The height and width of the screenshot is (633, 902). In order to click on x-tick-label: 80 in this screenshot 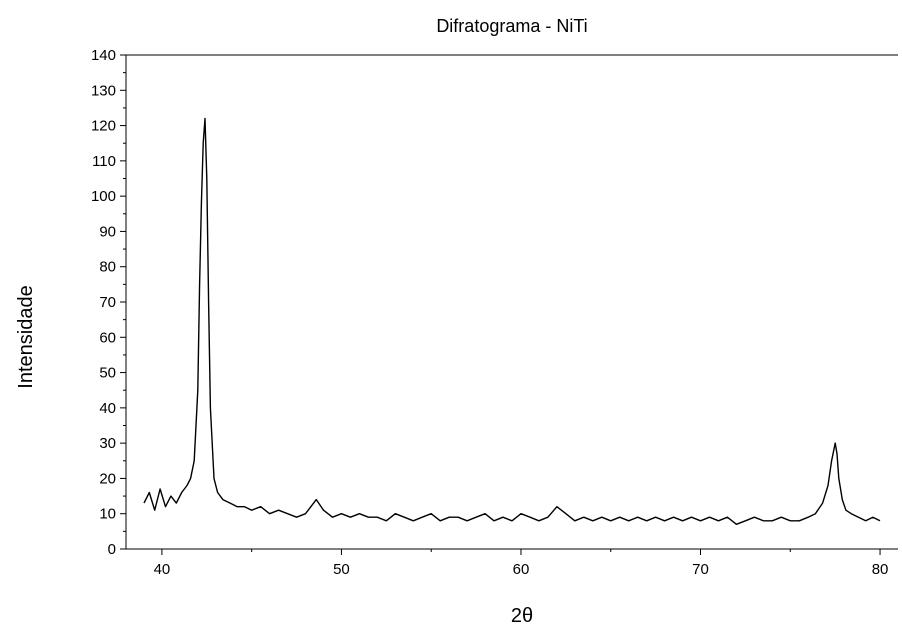, I will do `click(880, 569)`.